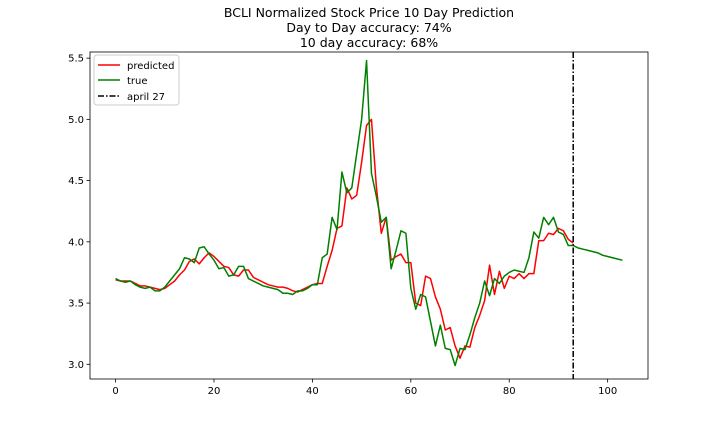  What do you see at coordinates (115, 391) in the screenshot?
I see `x-tick-label-0: 0` at bounding box center [115, 391].